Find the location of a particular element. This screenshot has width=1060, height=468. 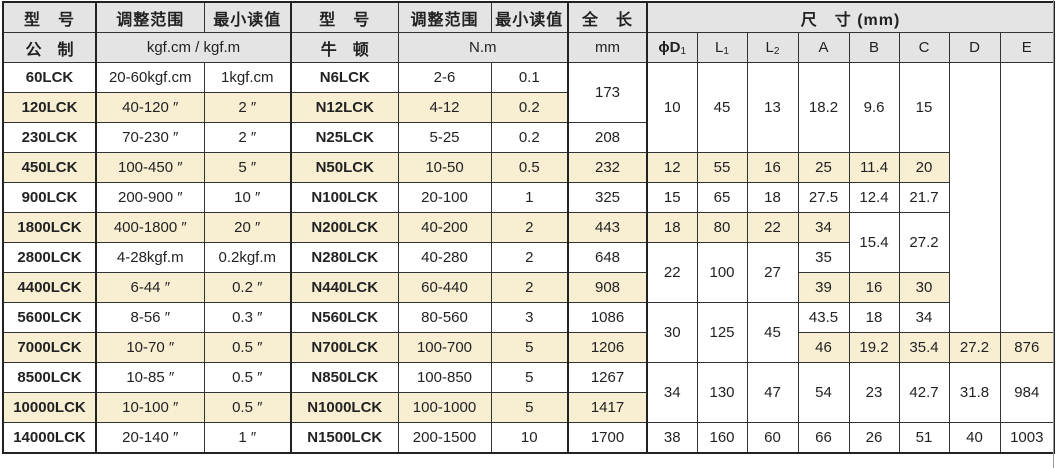

col-b: B is located at coordinates (874, 47).